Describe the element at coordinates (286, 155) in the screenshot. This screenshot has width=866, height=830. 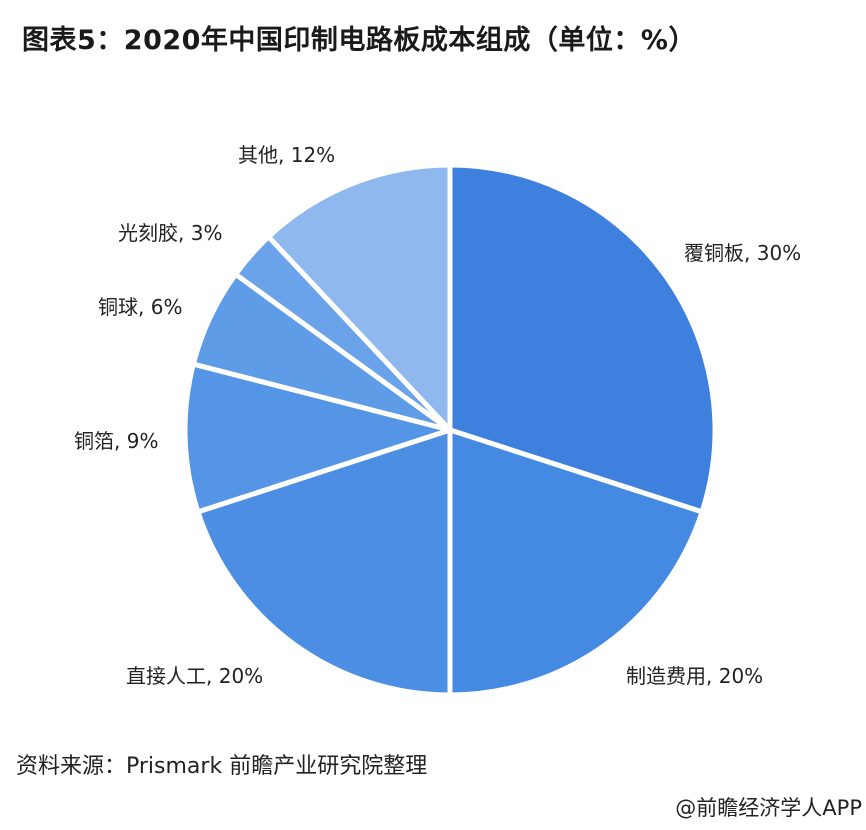
I see `pie-label-6: 其他, 12%` at that location.